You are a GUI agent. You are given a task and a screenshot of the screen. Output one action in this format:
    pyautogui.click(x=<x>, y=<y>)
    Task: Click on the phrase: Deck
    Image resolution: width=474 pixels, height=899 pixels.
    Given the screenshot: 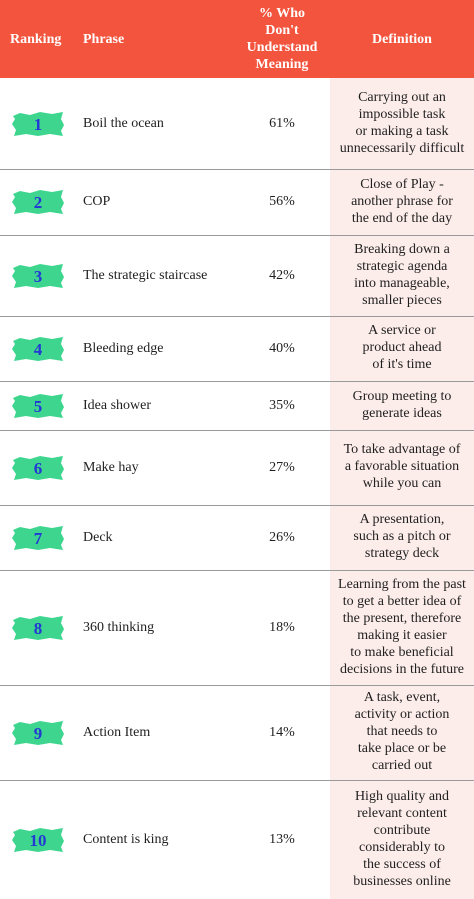 What is the action you would take?
    pyautogui.click(x=98, y=537)
    